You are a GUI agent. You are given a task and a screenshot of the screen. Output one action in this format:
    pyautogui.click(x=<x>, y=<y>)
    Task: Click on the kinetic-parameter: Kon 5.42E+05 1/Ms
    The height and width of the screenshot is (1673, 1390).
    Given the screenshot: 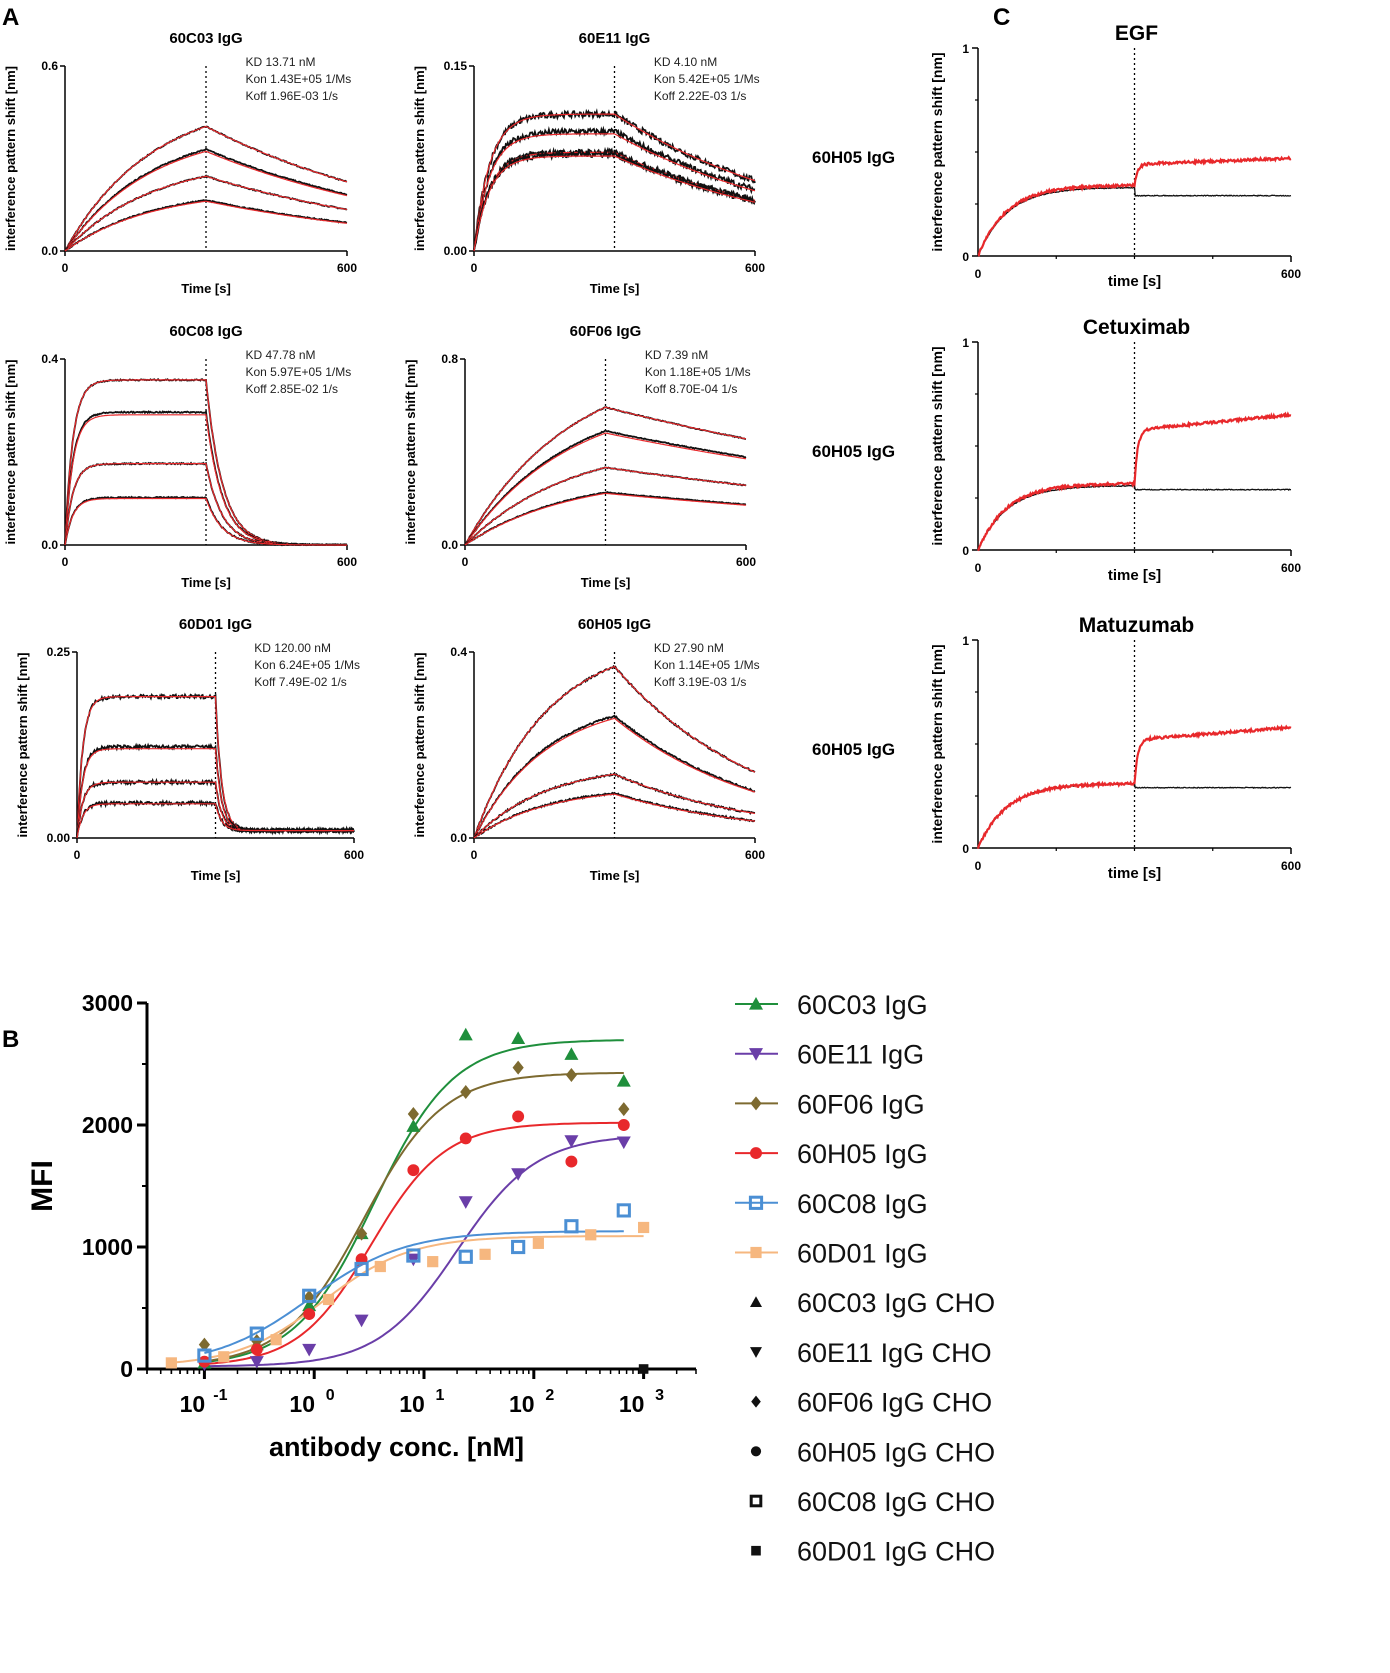 What is the action you would take?
    pyautogui.click(x=707, y=79)
    